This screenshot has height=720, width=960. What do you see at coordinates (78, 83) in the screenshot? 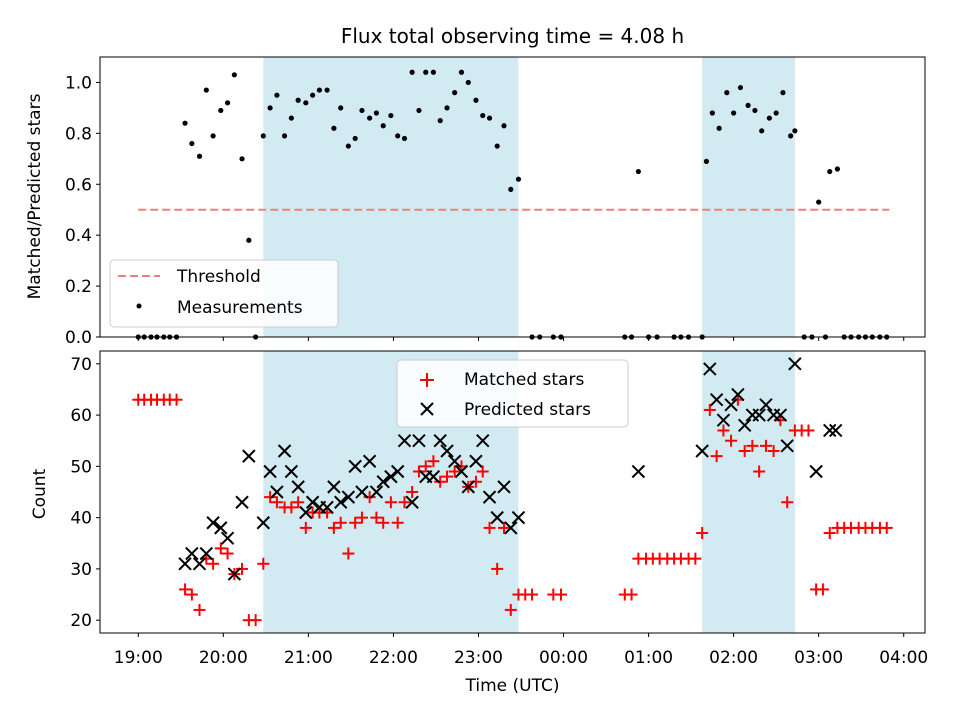
I see `y-tick-label: 1.0` at bounding box center [78, 83].